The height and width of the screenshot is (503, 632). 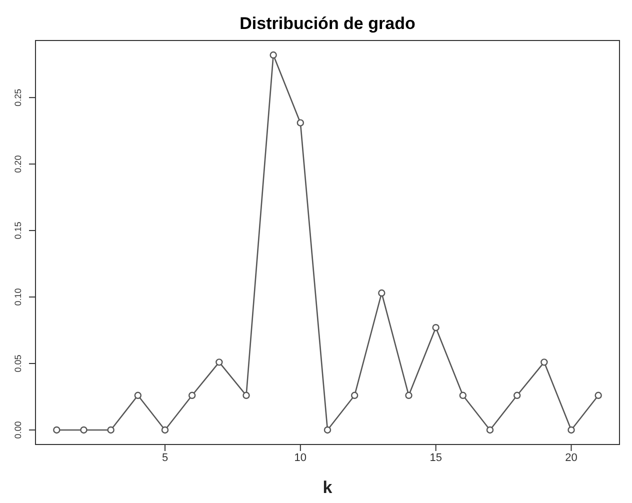 I want to click on y-tick-label: 0.10, so click(x=18, y=297).